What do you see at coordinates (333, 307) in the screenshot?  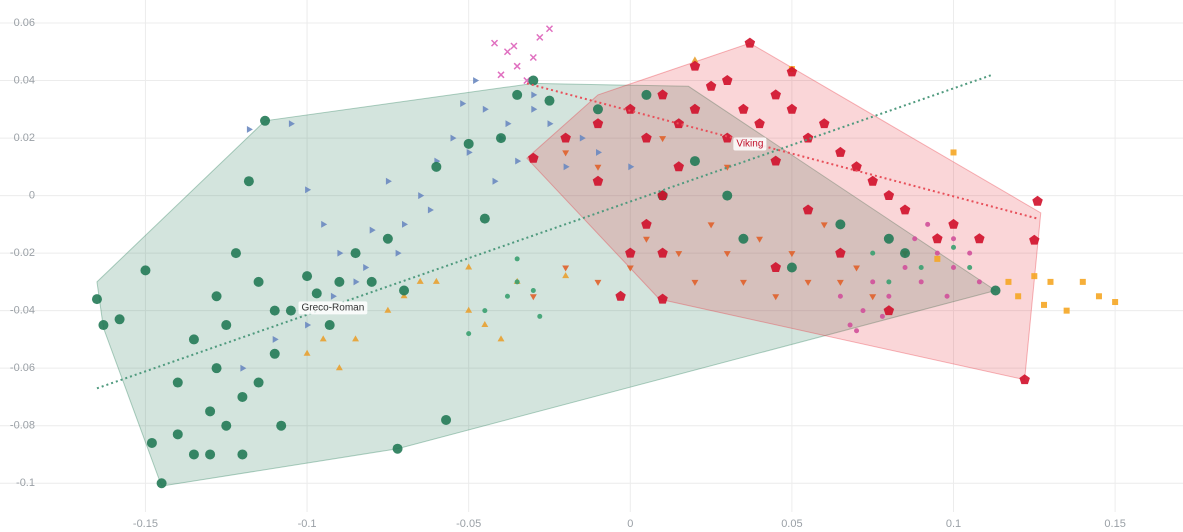 I see `annotation: Greco-Roman` at bounding box center [333, 307].